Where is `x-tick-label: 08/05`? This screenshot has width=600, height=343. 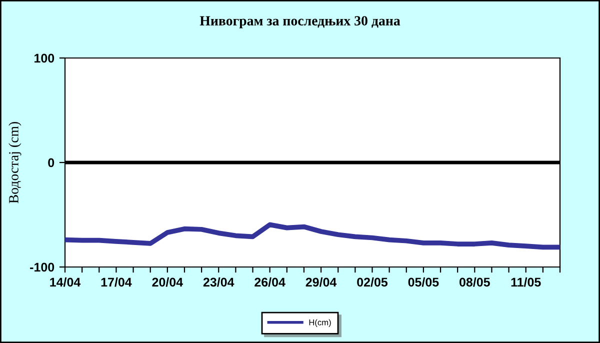 x-tick-label: 08/05 is located at coordinates (475, 282).